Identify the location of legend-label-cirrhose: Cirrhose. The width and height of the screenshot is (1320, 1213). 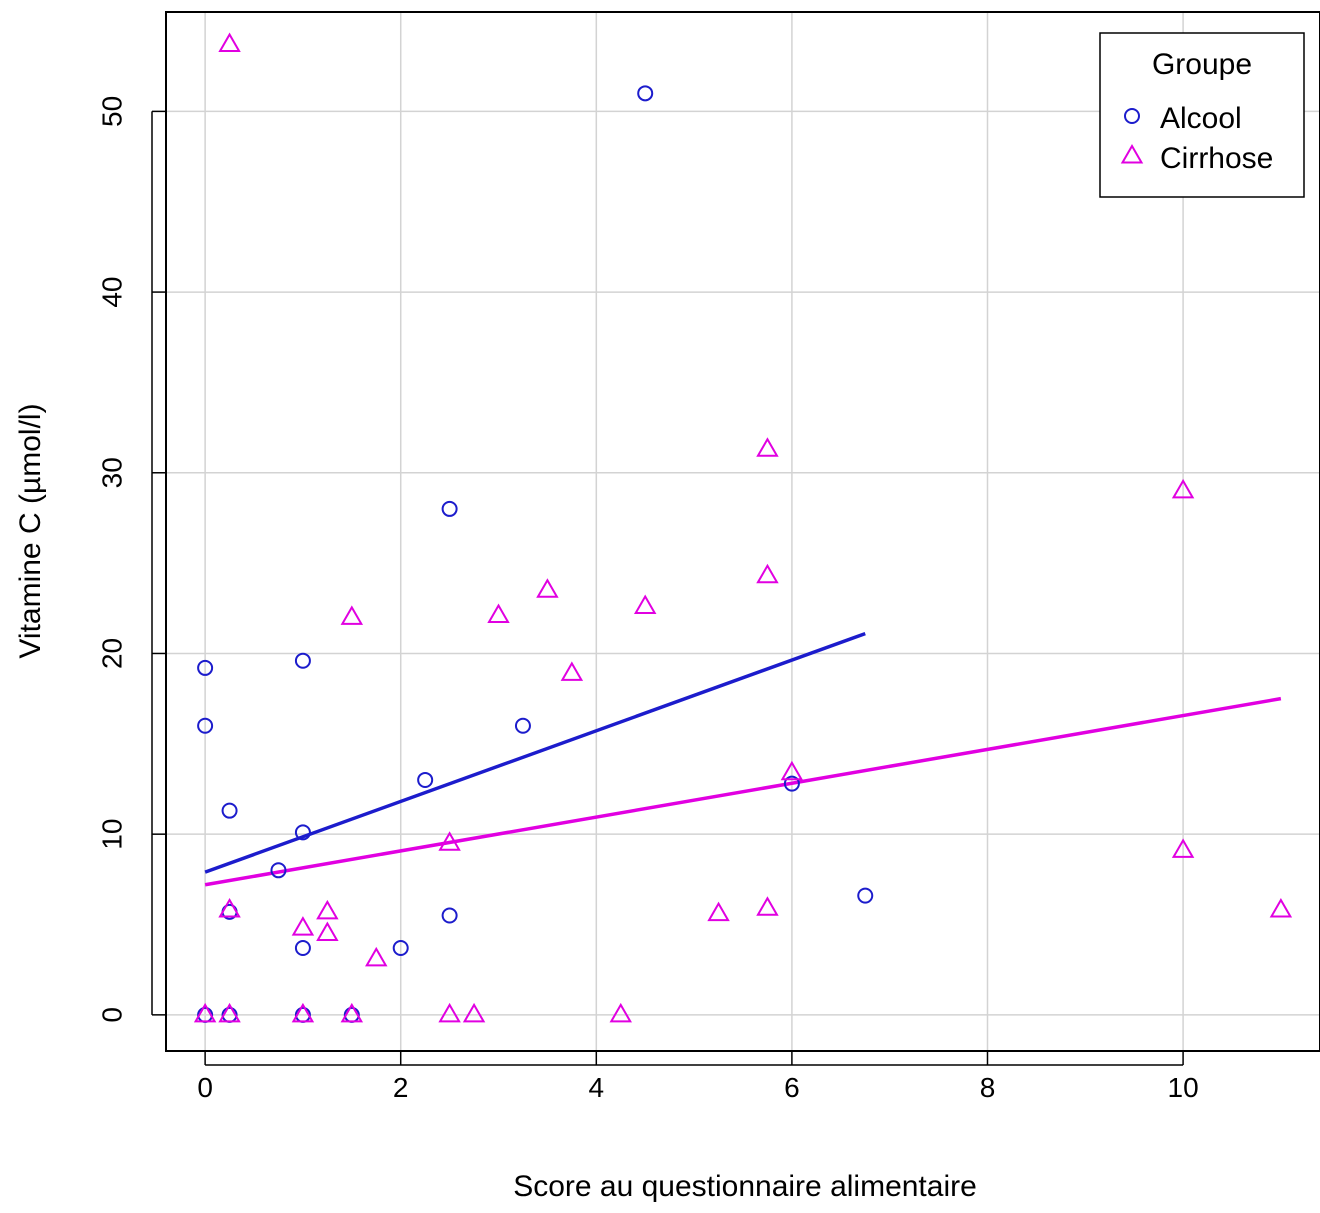
(1216, 158).